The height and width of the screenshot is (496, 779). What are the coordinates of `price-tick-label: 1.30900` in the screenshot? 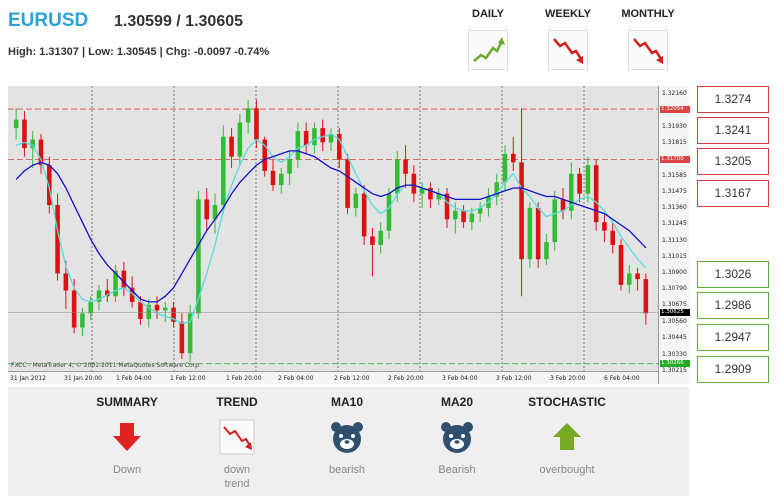 It's located at (674, 273).